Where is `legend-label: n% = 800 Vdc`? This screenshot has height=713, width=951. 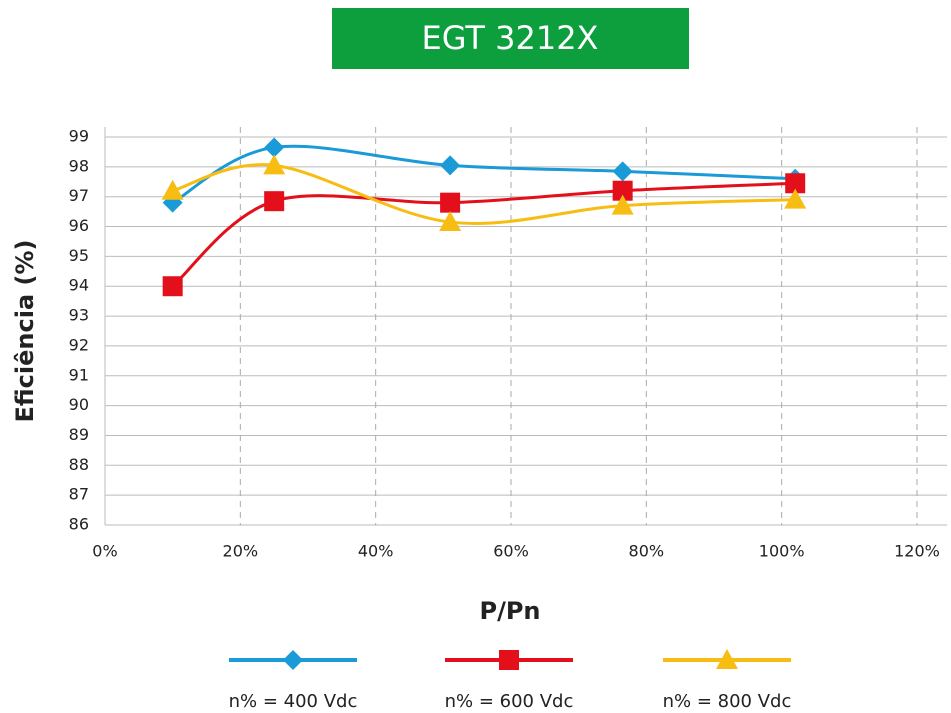 legend-label: n% = 800 Vdc is located at coordinates (727, 701).